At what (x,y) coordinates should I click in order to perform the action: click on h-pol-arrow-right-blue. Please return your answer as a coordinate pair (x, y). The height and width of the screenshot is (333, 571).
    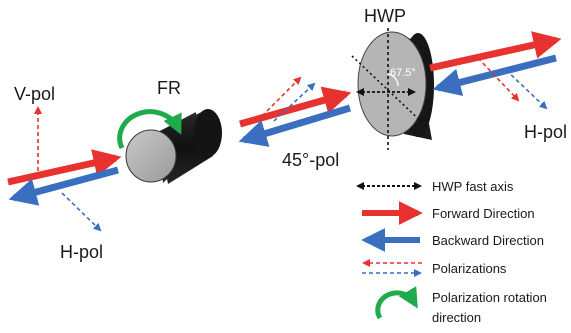
    Looking at the image, I should click on (526, 89).